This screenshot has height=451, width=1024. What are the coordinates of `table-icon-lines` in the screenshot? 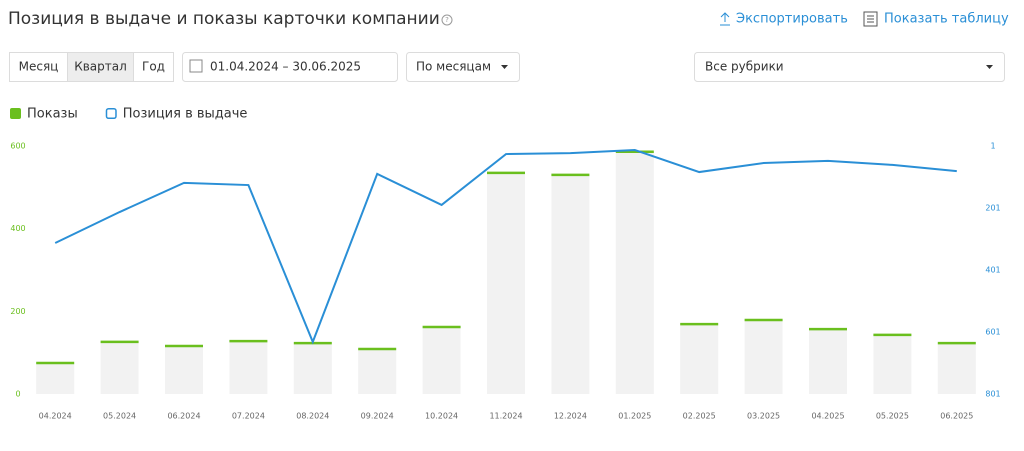 It's located at (870, 19).